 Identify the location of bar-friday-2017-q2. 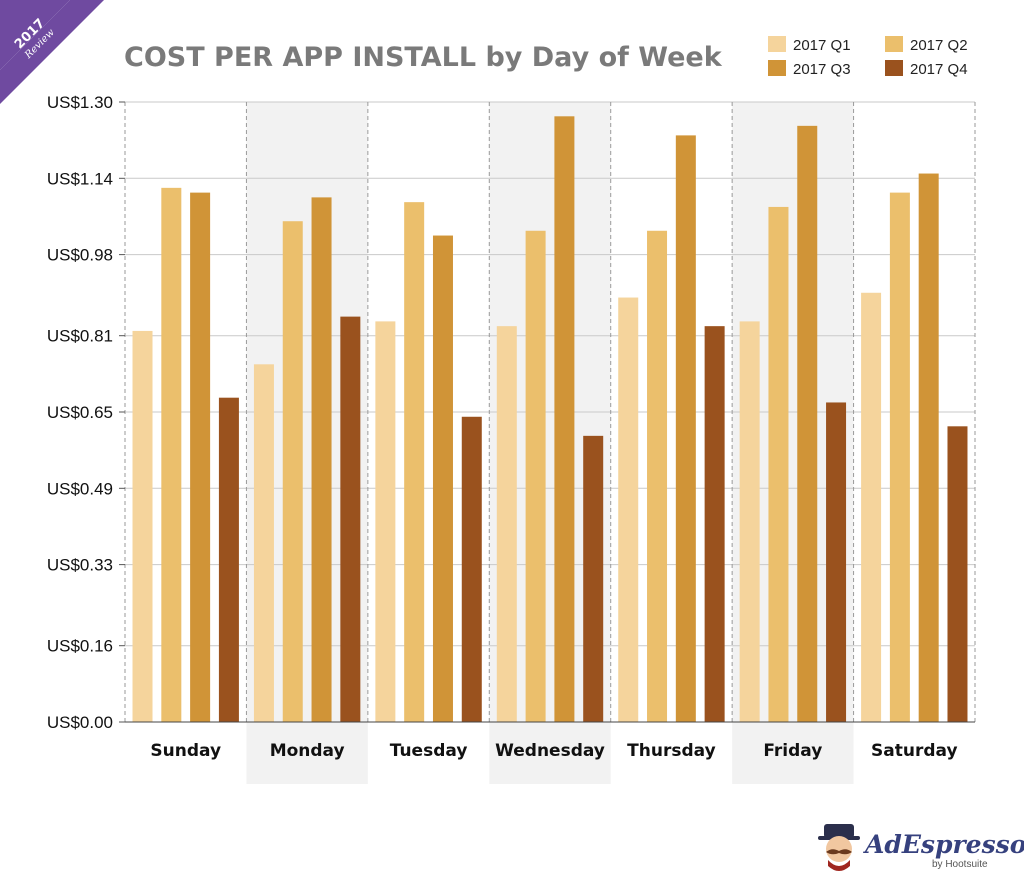
(778, 464).